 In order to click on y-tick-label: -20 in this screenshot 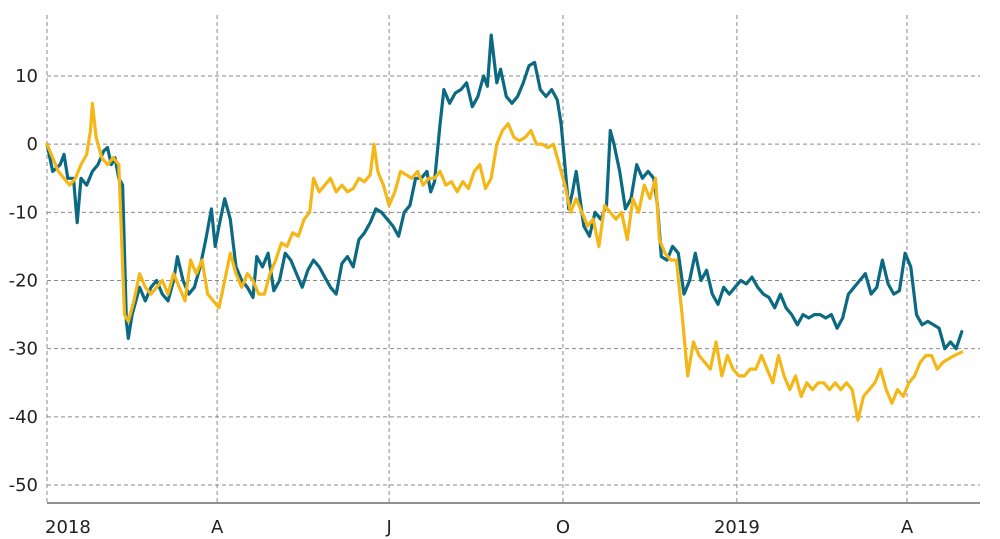, I will do `click(23, 281)`.